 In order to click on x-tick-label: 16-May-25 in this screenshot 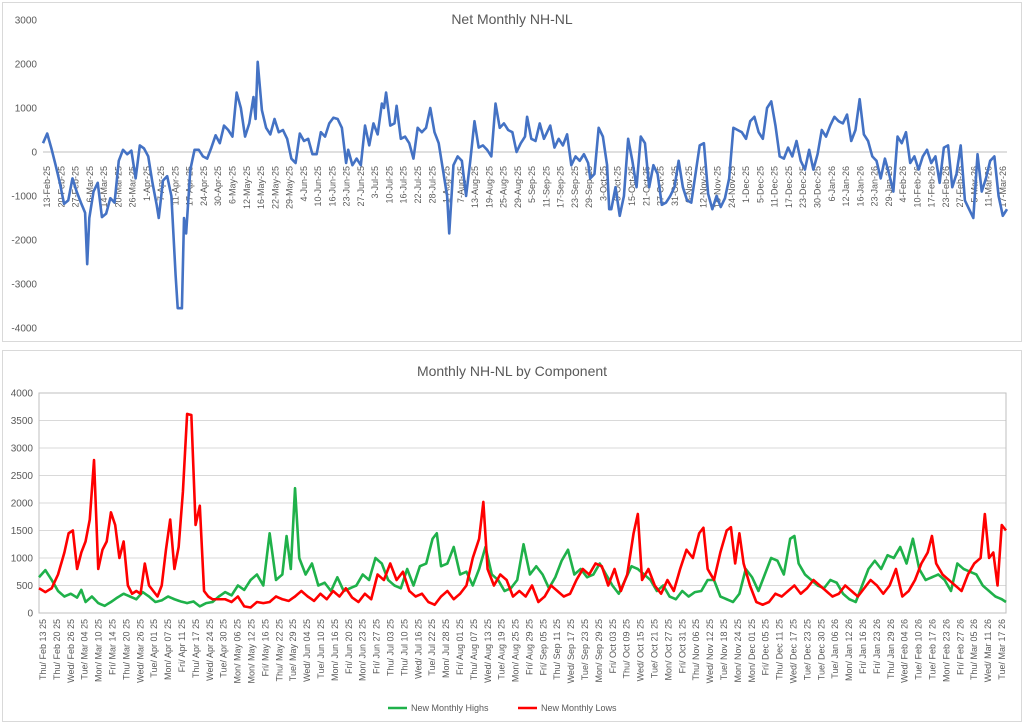, I will do `click(261, 187)`.